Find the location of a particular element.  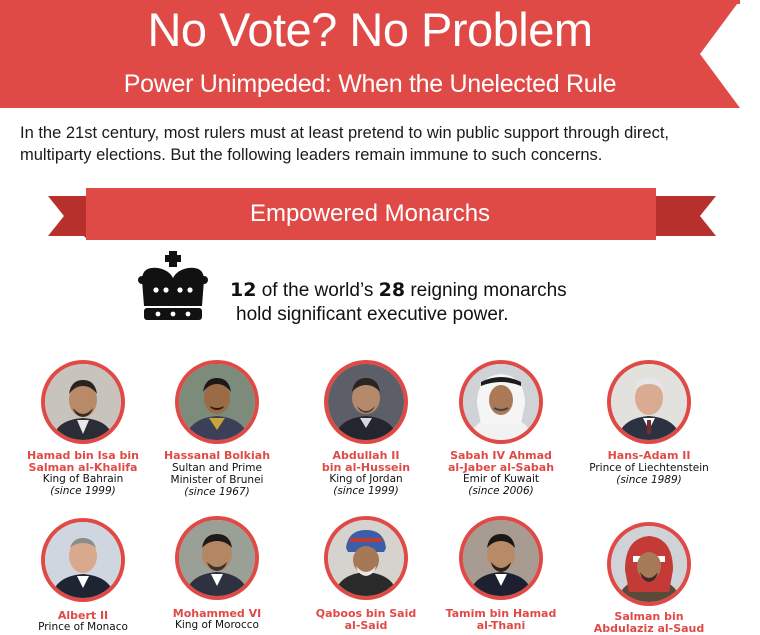

monarch-name: Mohammed VI is located at coordinates (217, 613).